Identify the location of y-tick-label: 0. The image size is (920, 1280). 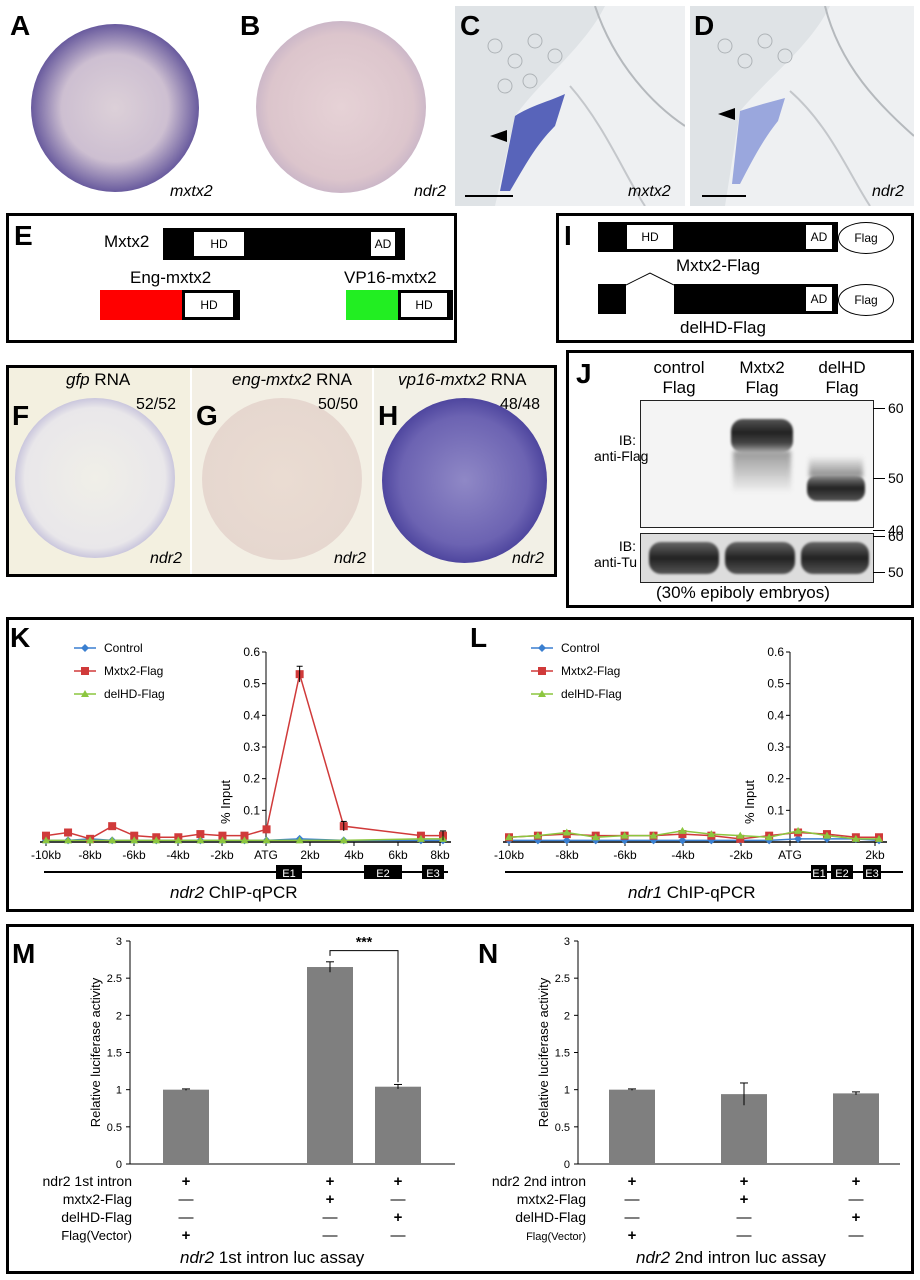
(567, 1165).